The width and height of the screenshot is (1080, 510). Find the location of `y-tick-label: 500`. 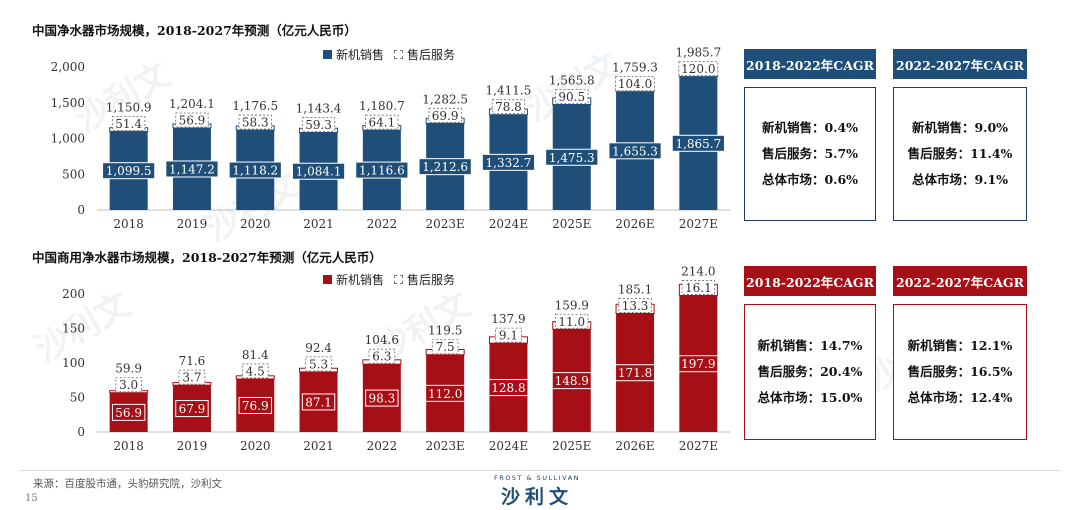

y-tick-label: 500 is located at coordinates (73, 174).